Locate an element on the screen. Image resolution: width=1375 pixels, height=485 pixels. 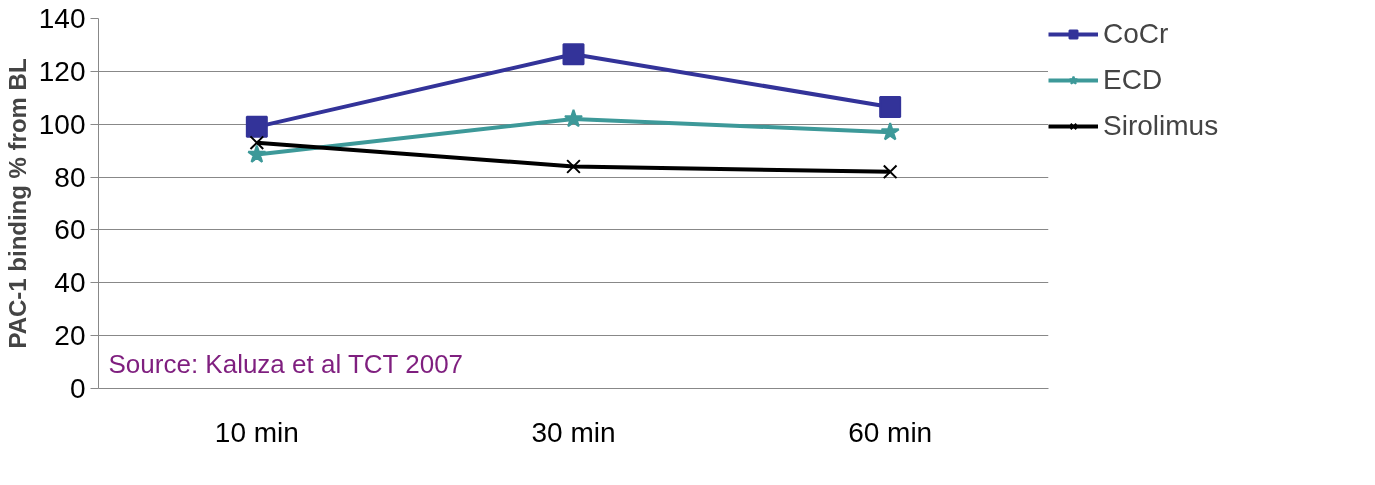
x-tick-label: 10 min is located at coordinates (256, 432).